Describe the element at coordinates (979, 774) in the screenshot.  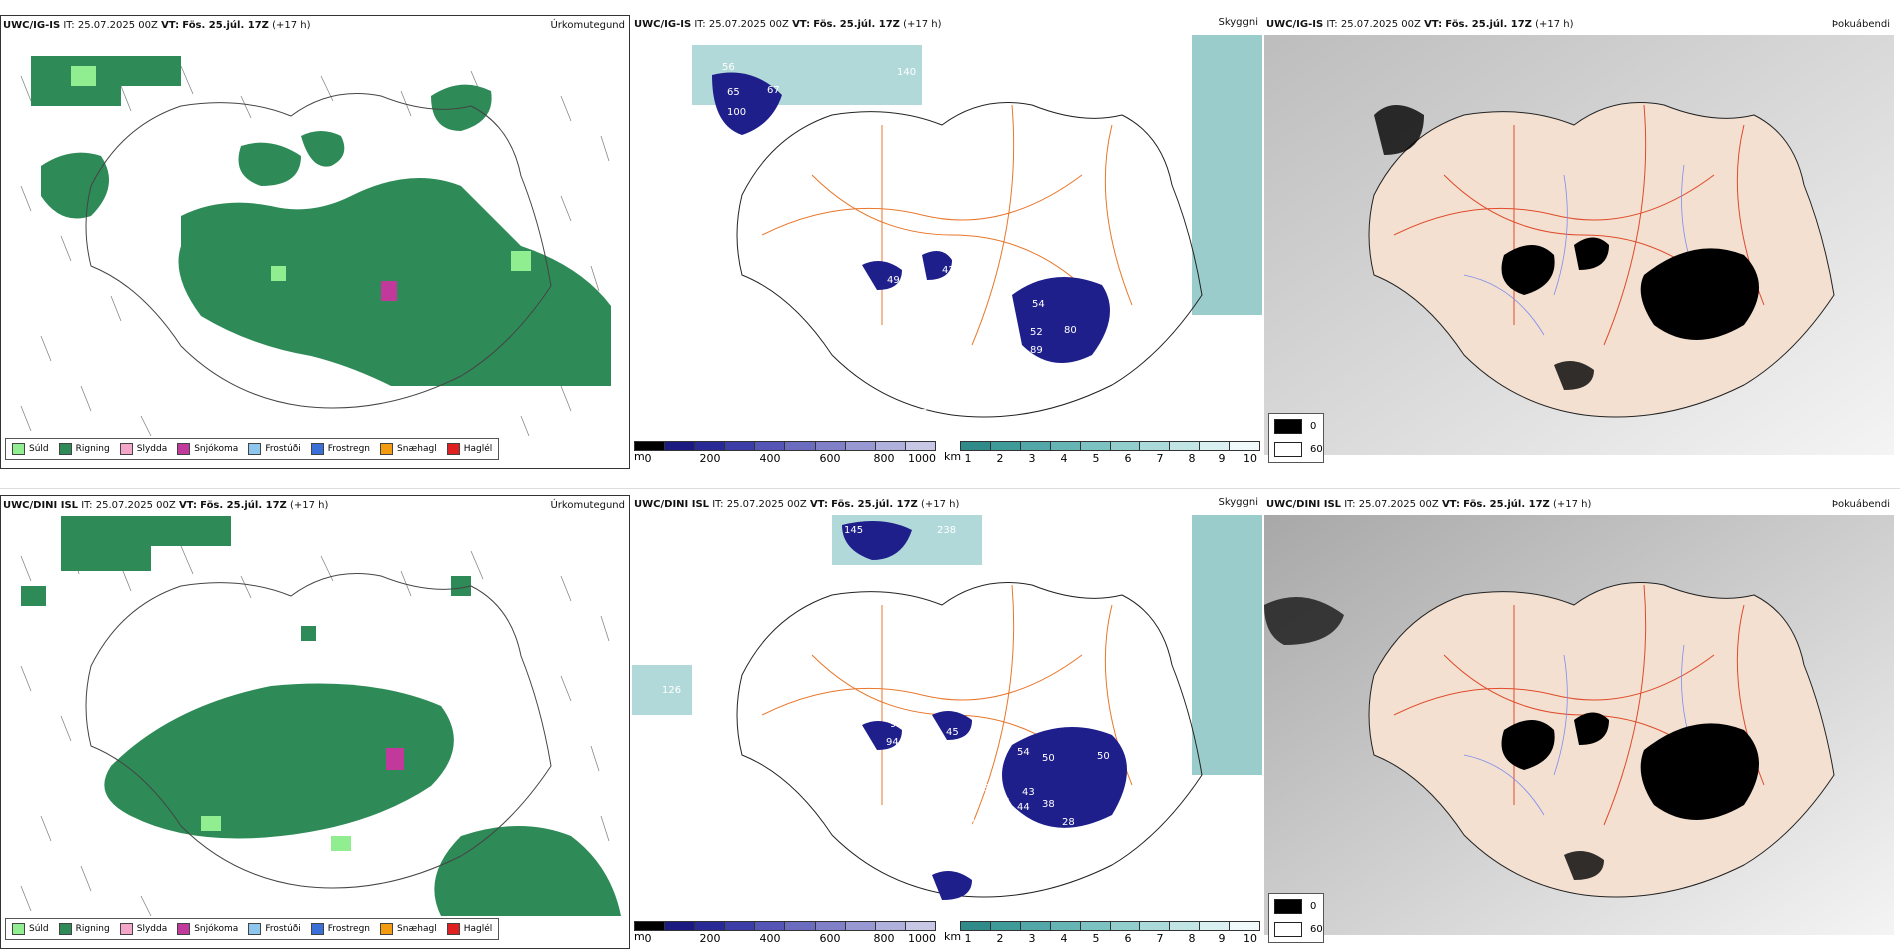
I see `svg-text: 155` at that location.